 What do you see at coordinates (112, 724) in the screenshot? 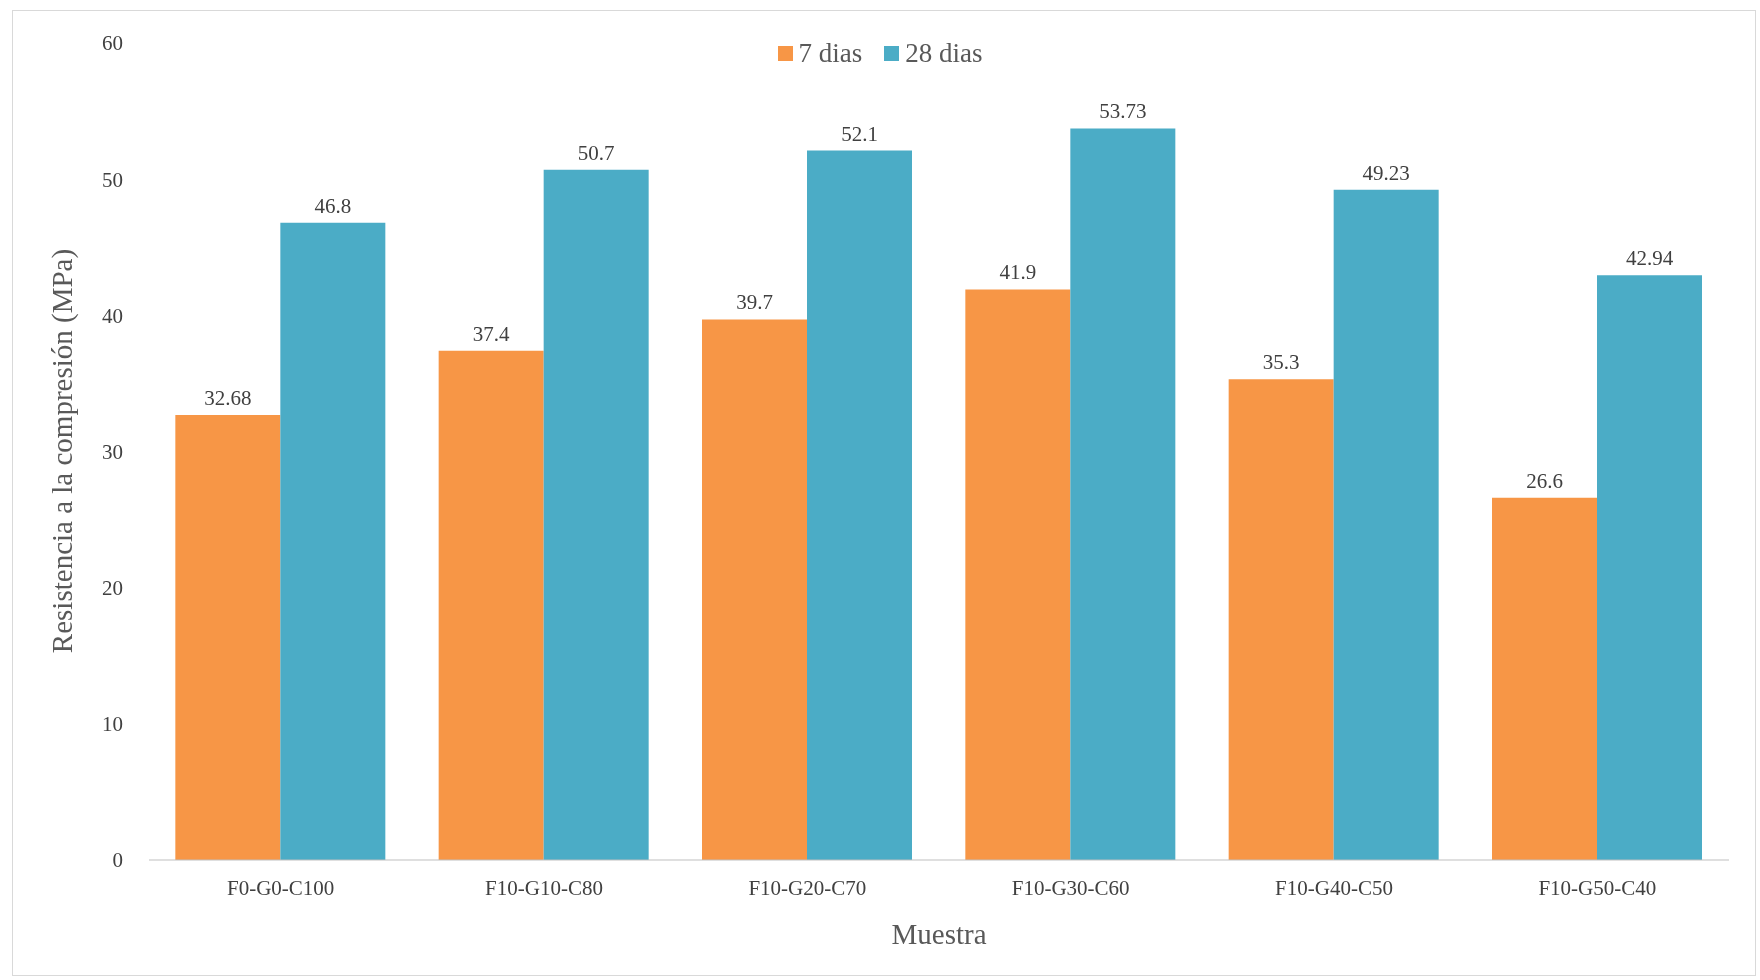
I see `y-tick-label: 10` at bounding box center [112, 724].